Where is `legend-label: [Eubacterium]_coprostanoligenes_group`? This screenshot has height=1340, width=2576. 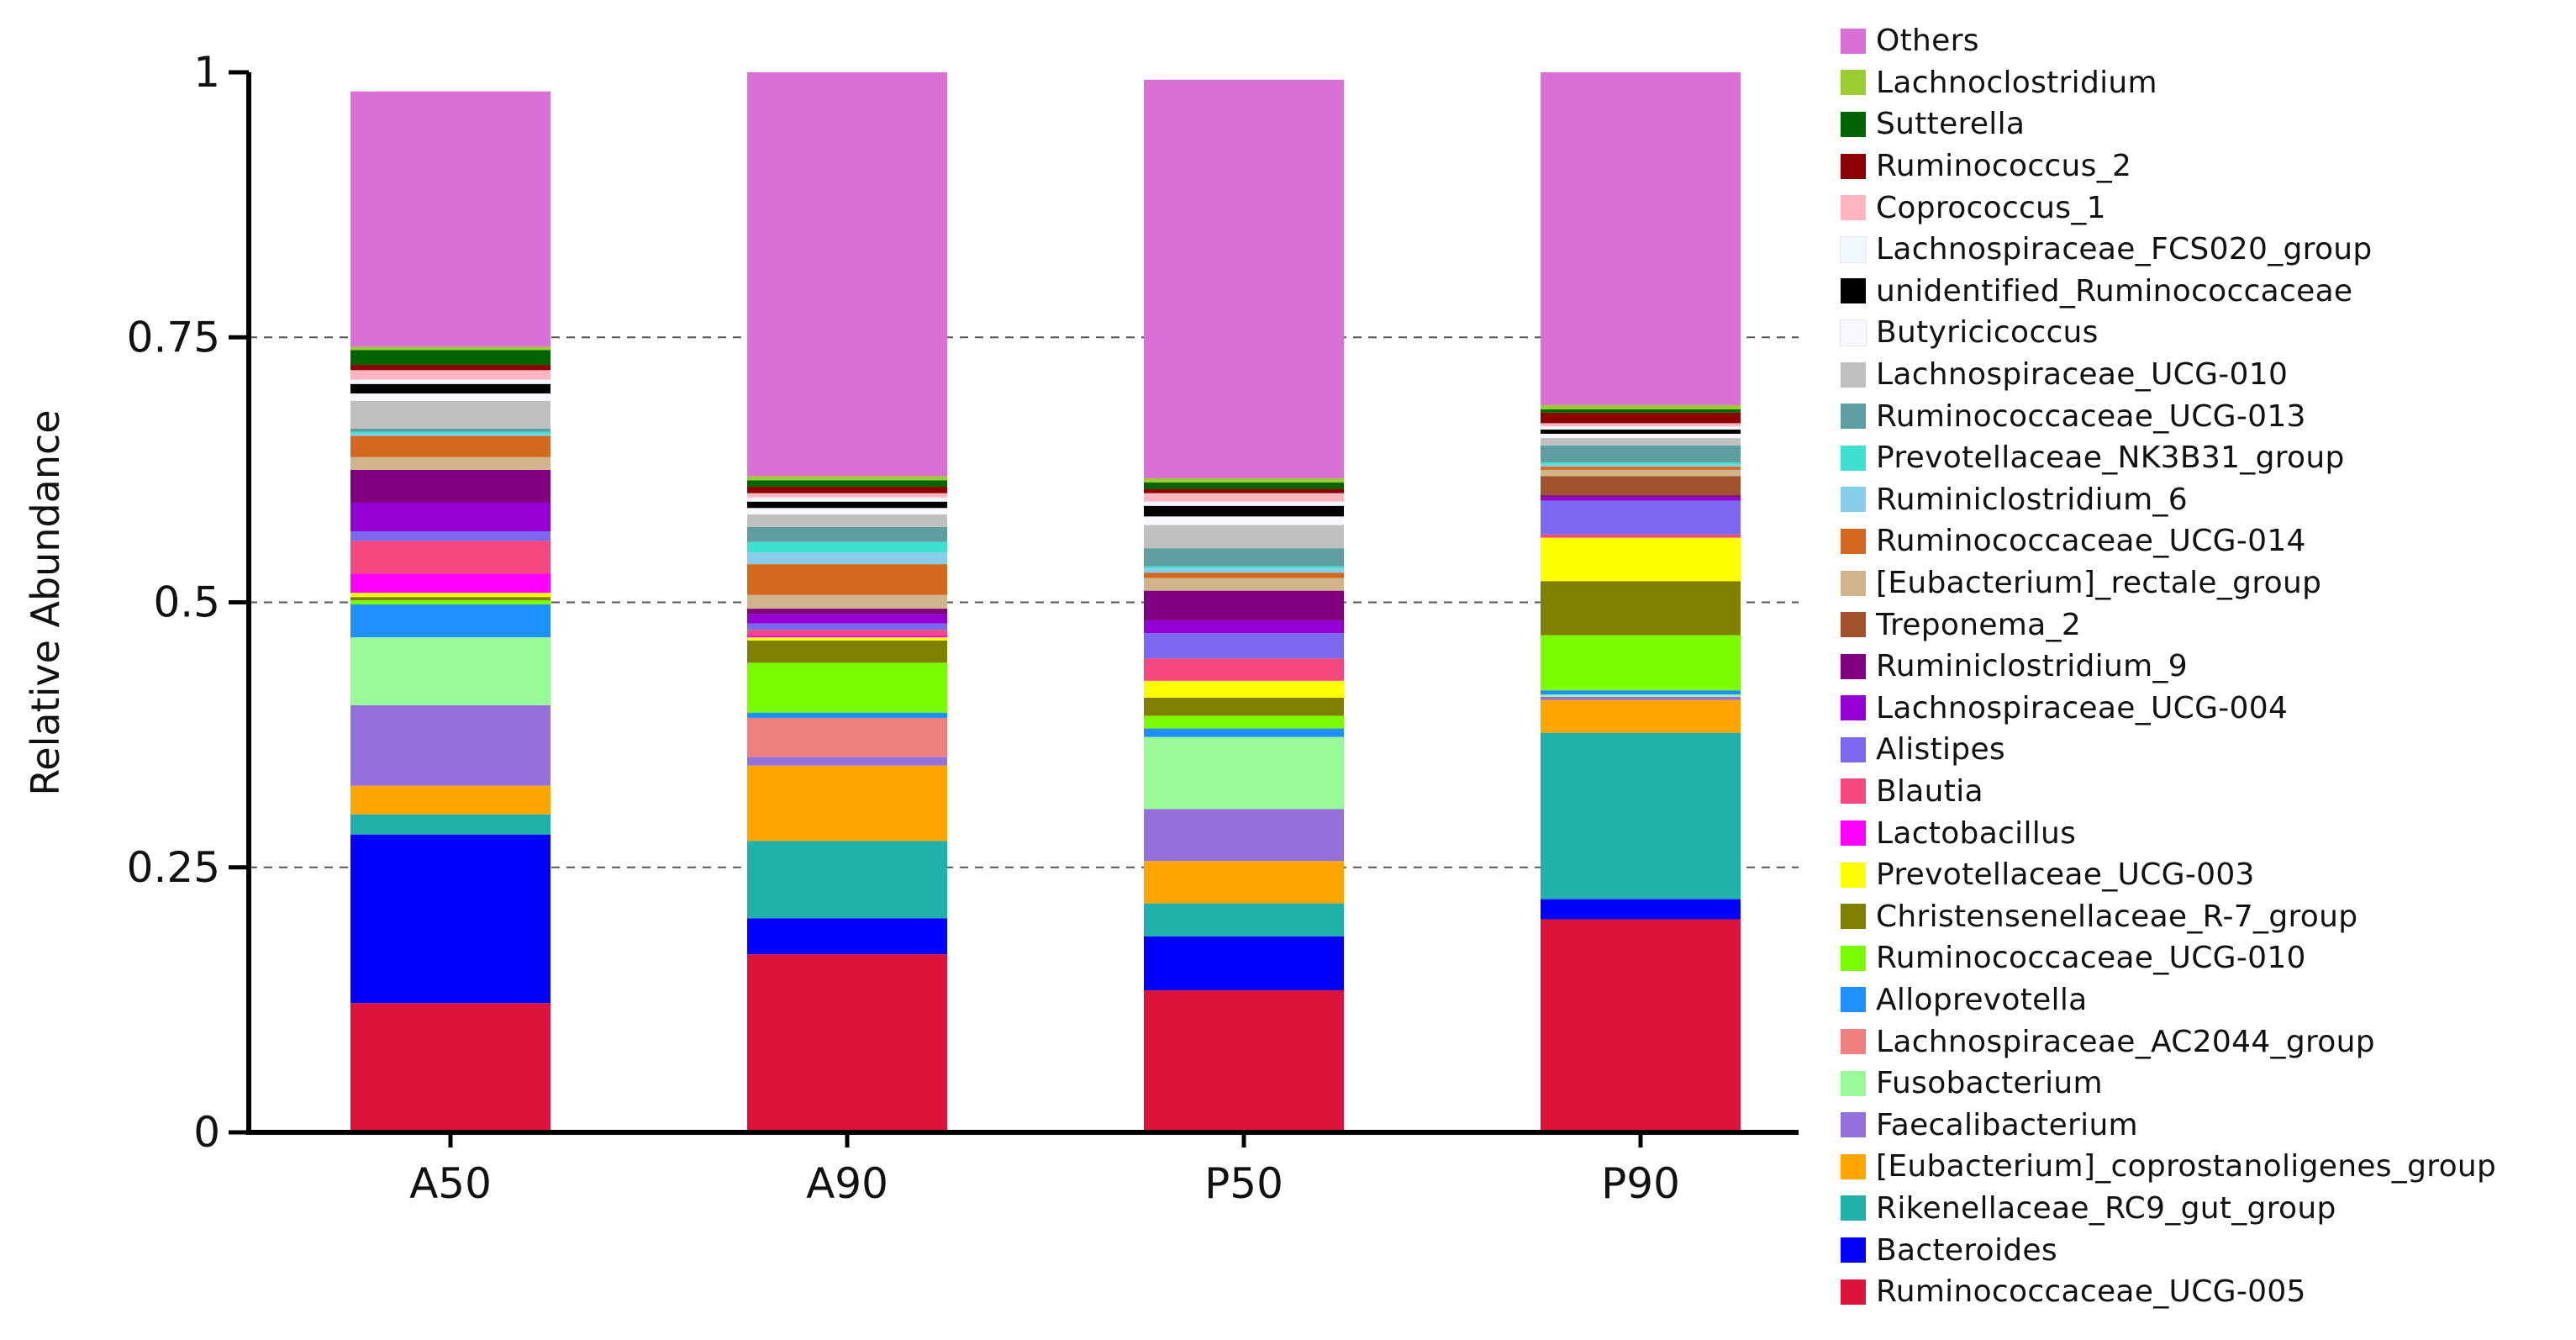
legend-label: [Eubacterium]_coprostanoligenes_group is located at coordinates (2186, 1166).